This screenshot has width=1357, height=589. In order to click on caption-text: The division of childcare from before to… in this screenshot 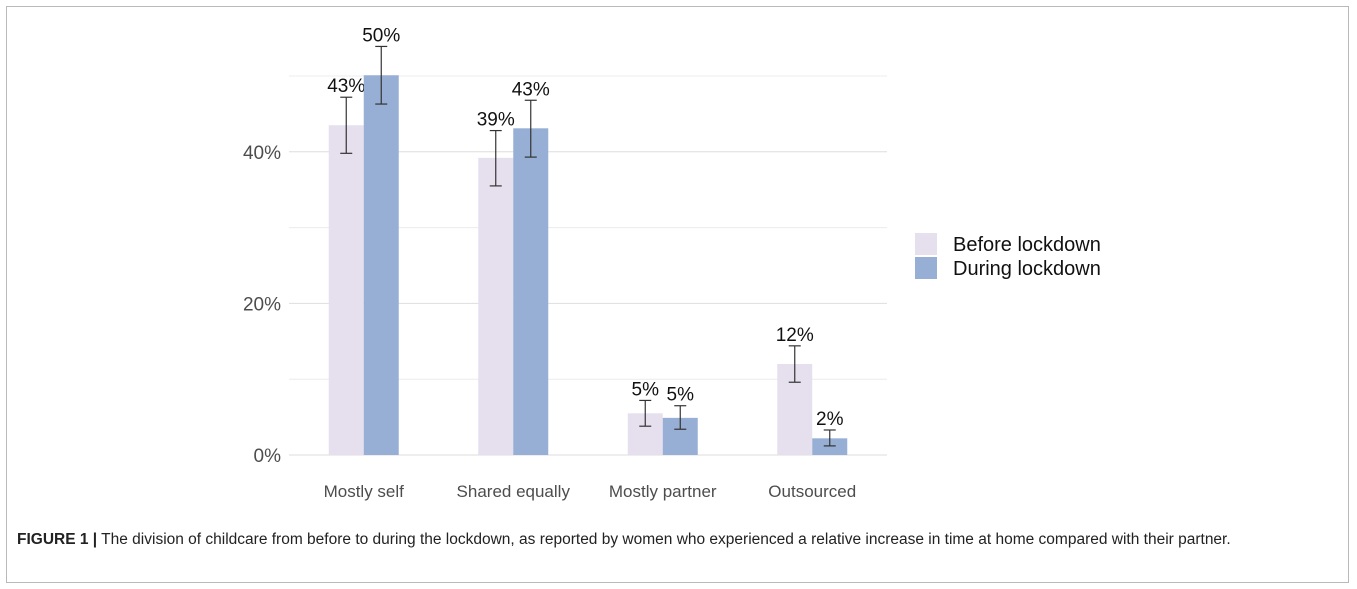, I will do `click(664, 539)`.